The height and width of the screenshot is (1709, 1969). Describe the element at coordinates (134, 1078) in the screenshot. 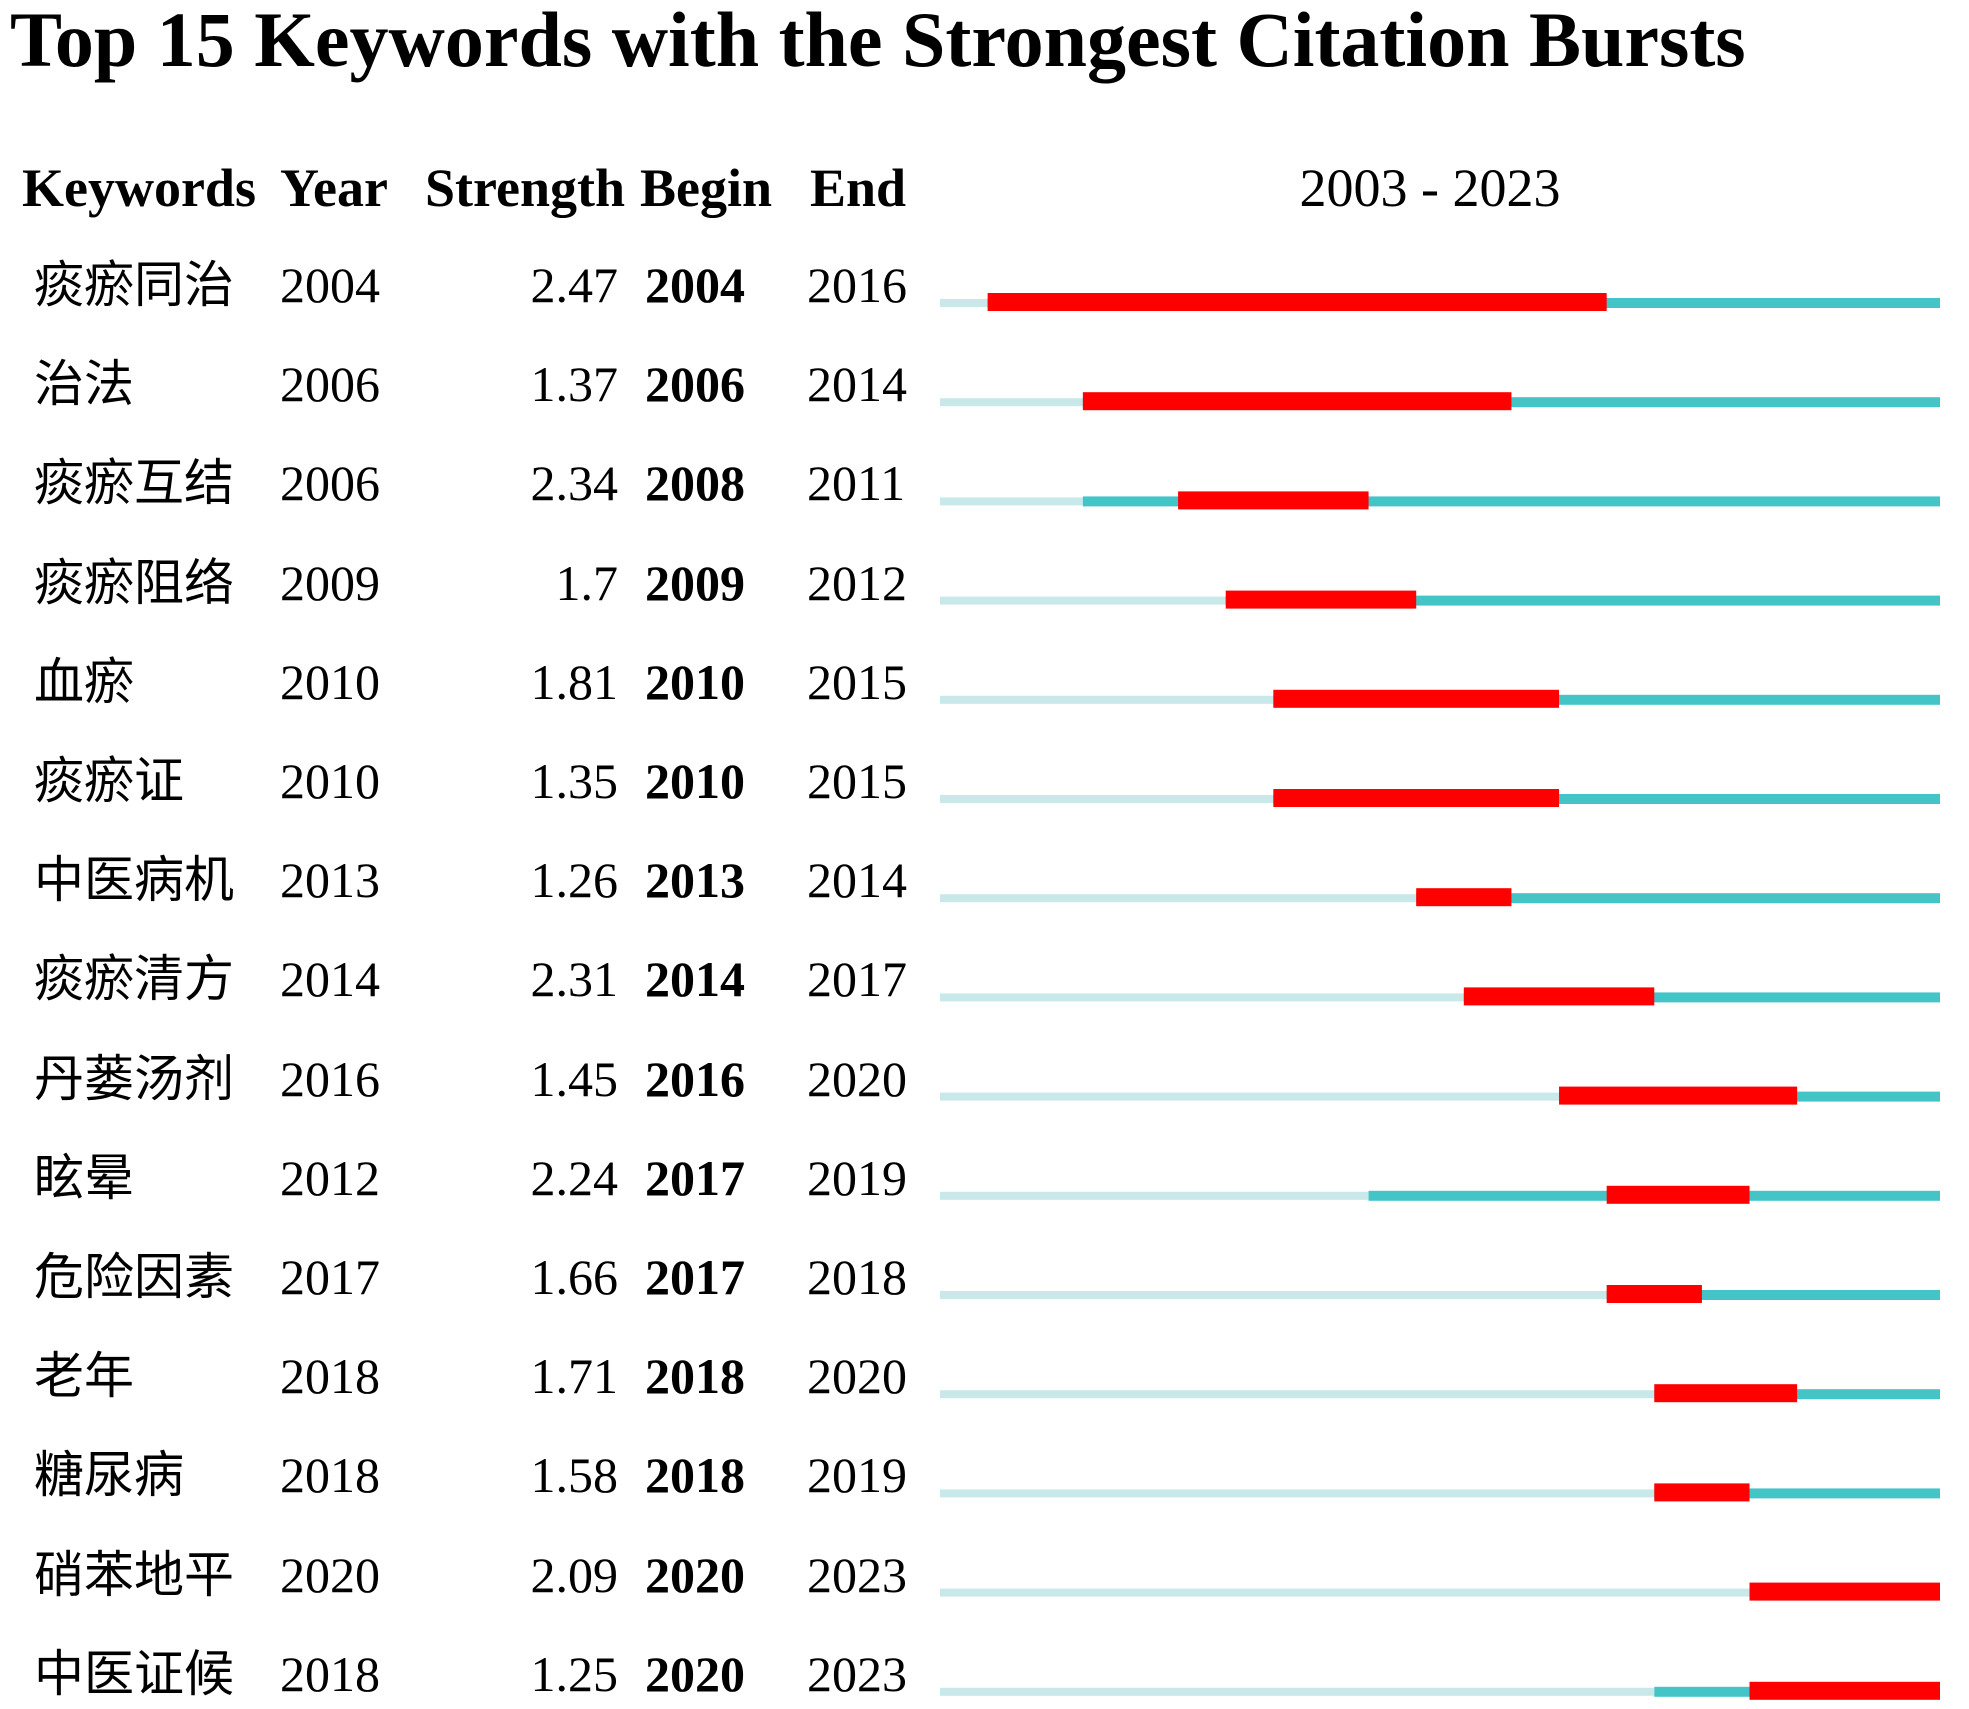

I see `keyword-label: 丹蒌汤剂` at that location.